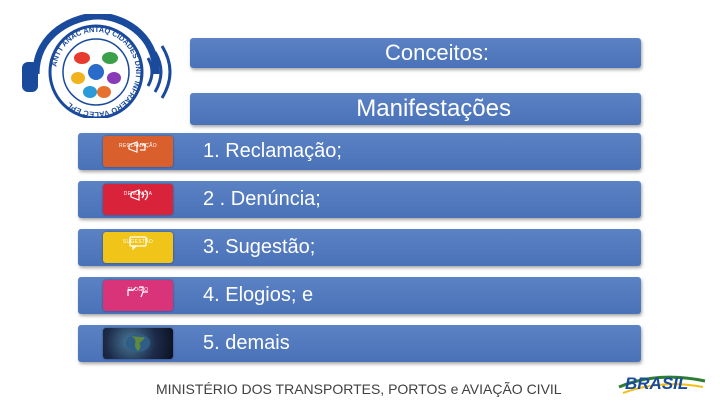 This screenshot has width=720, height=405. I want to click on thumb-caption: ELOGIO, so click(138, 290).